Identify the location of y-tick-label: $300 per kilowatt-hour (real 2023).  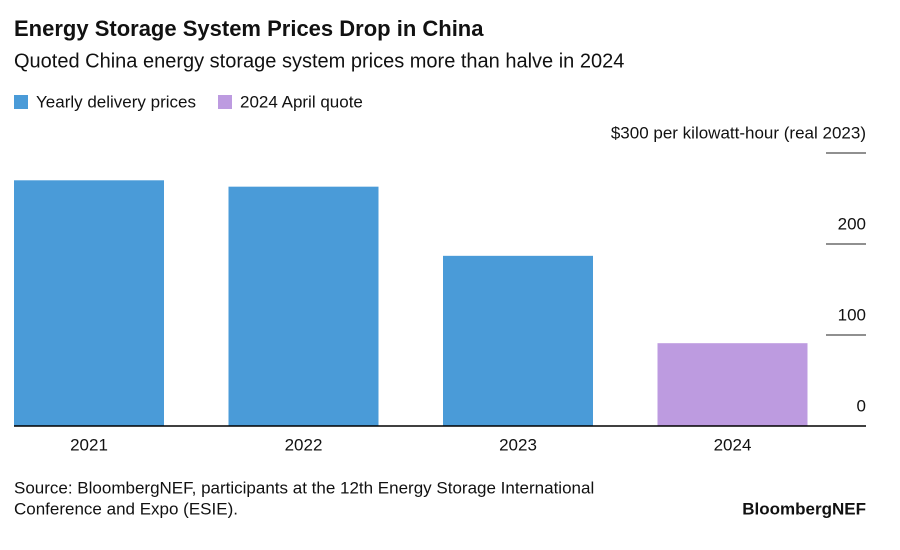
(738, 132).